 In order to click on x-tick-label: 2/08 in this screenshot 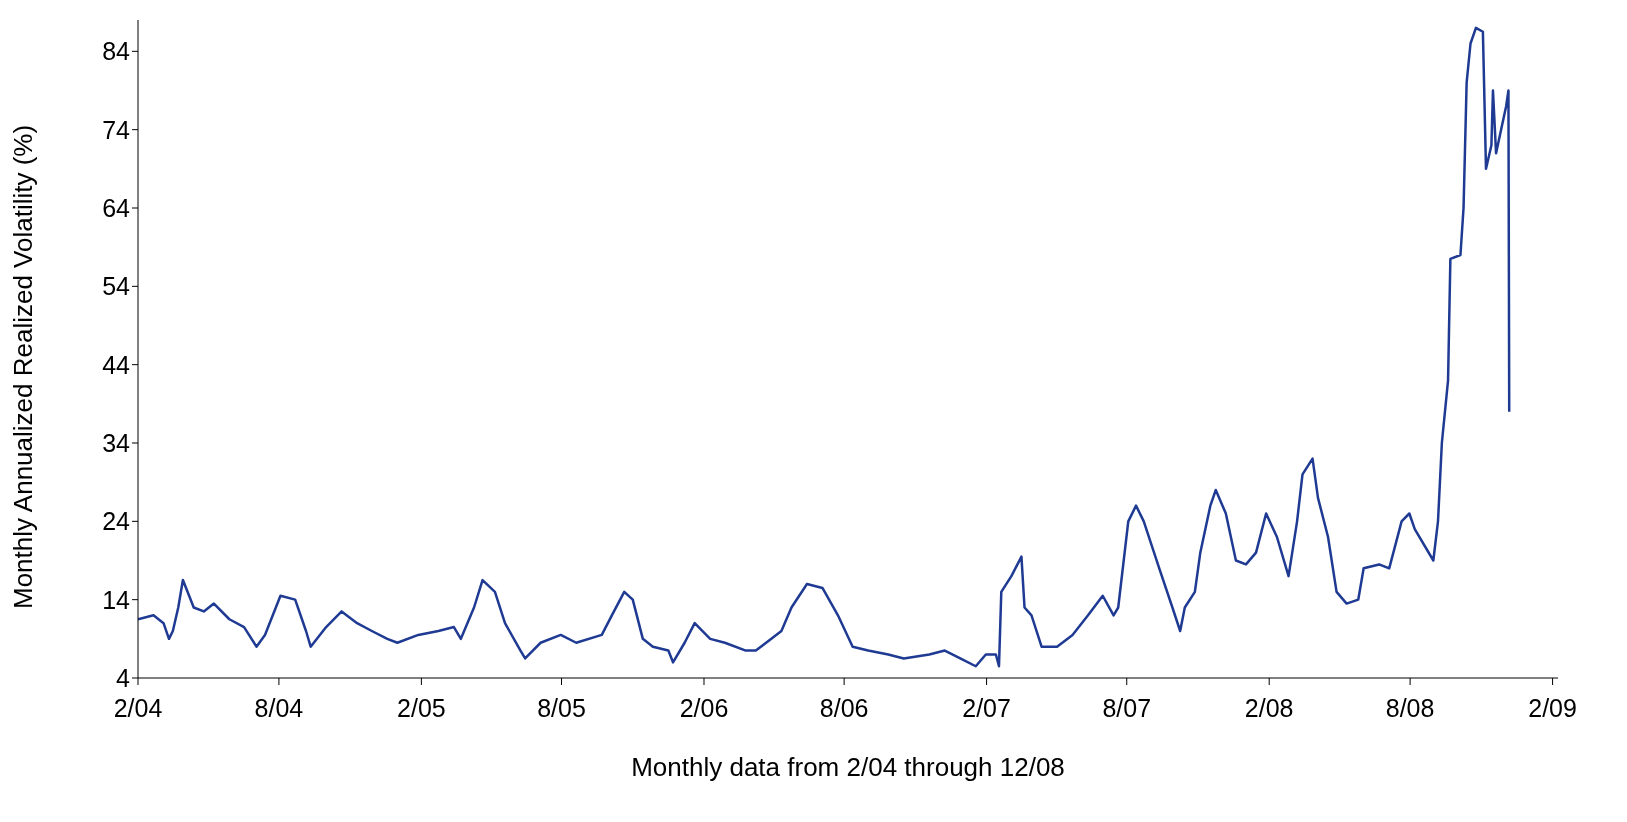, I will do `click(1269, 707)`.